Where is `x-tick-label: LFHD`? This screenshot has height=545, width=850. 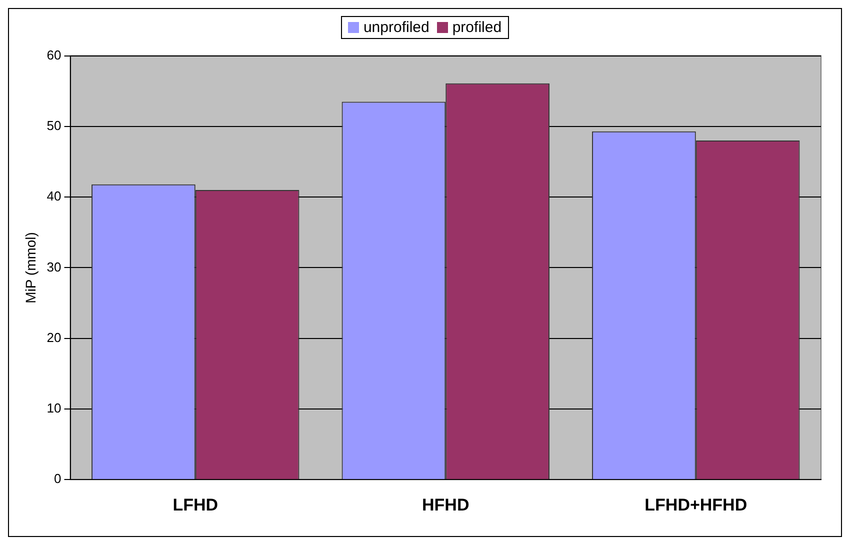 x-tick-label: LFHD is located at coordinates (195, 504).